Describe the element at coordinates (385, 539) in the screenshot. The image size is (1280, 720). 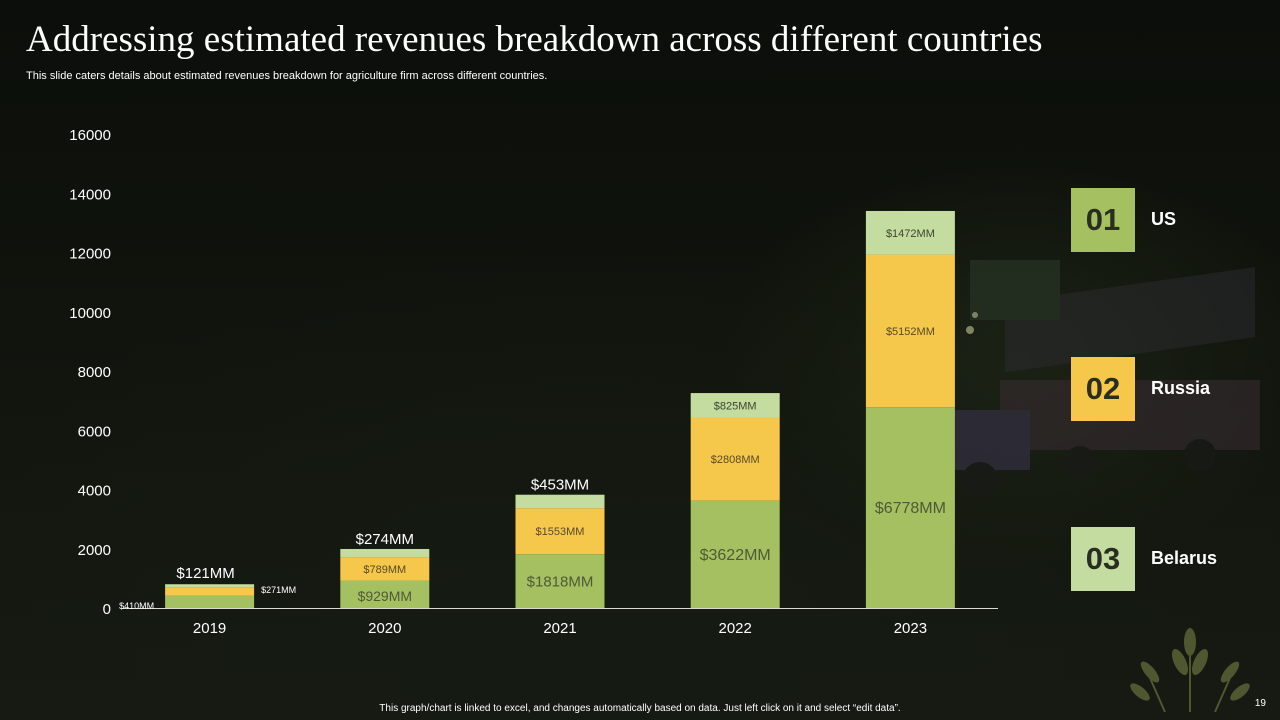
I see `data-label-belarus: $274MM` at that location.